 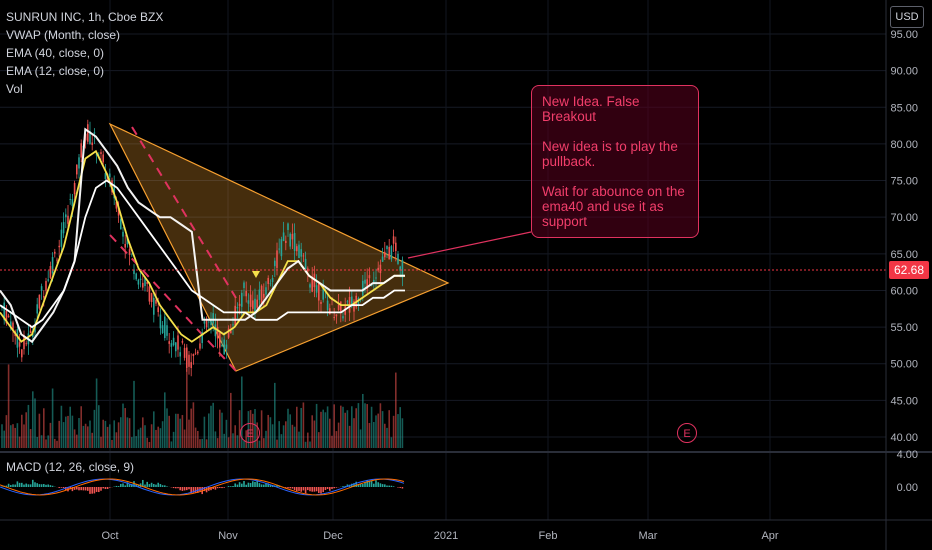 What do you see at coordinates (85, 17) in the screenshot?
I see `symbol-title: SUNRUN INC, 1h, Cboe BZX` at bounding box center [85, 17].